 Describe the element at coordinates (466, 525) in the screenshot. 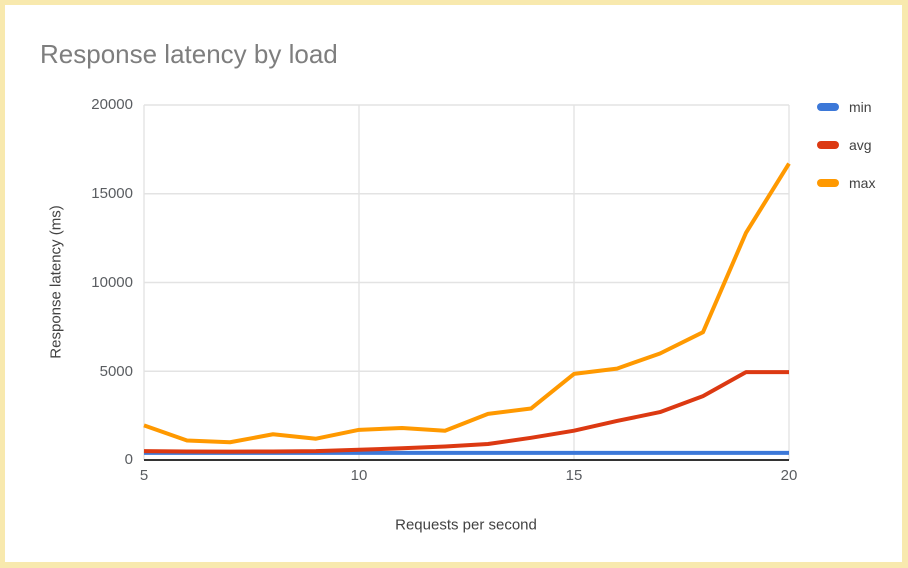

I see `x-axis-title: Requests per second` at that location.